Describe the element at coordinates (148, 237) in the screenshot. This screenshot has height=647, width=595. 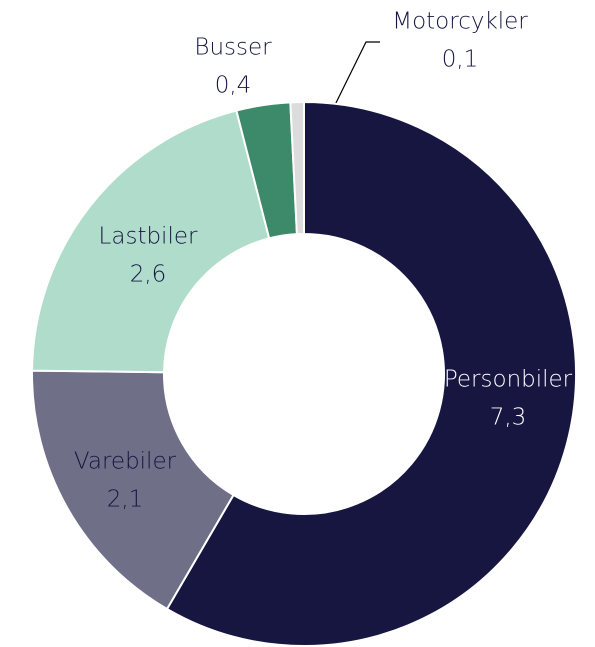
I see `slice-label: Lastbiler` at that location.